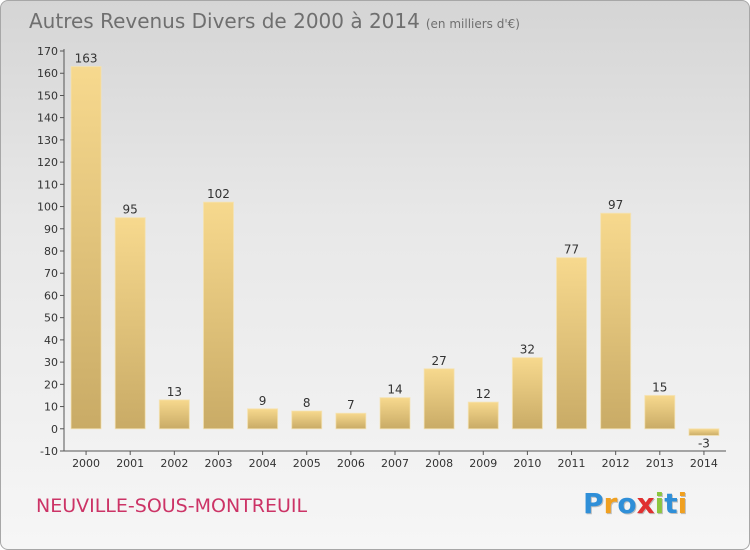 Image resolution: width=750 pixels, height=550 pixels. Describe the element at coordinates (47, 95) in the screenshot. I see `y-tick-label: 150` at that location.